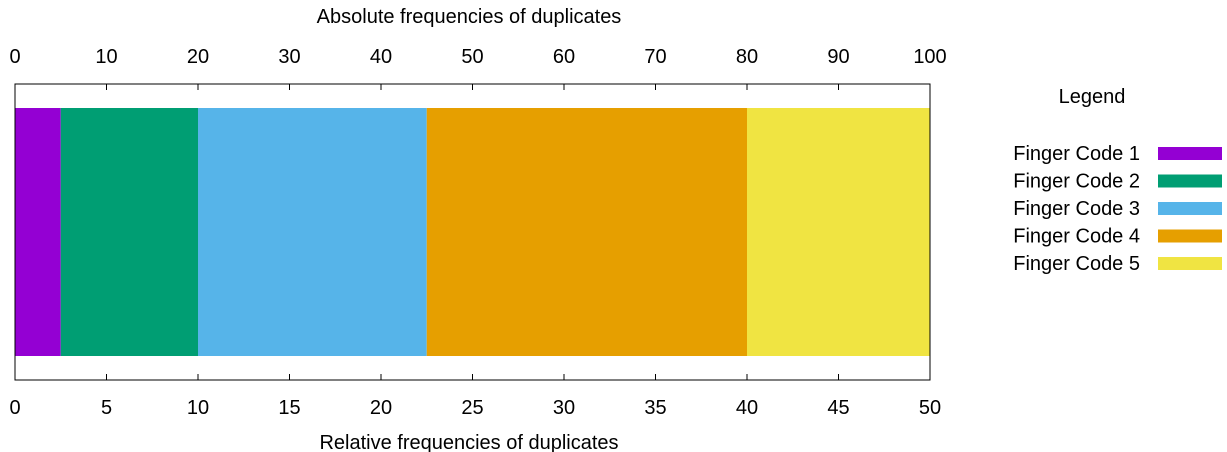 This screenshot has width=1227, height=452. Describe the element at coordinates (106, 57) in the screenshot. I see `top-tick-label: 10` at that location.